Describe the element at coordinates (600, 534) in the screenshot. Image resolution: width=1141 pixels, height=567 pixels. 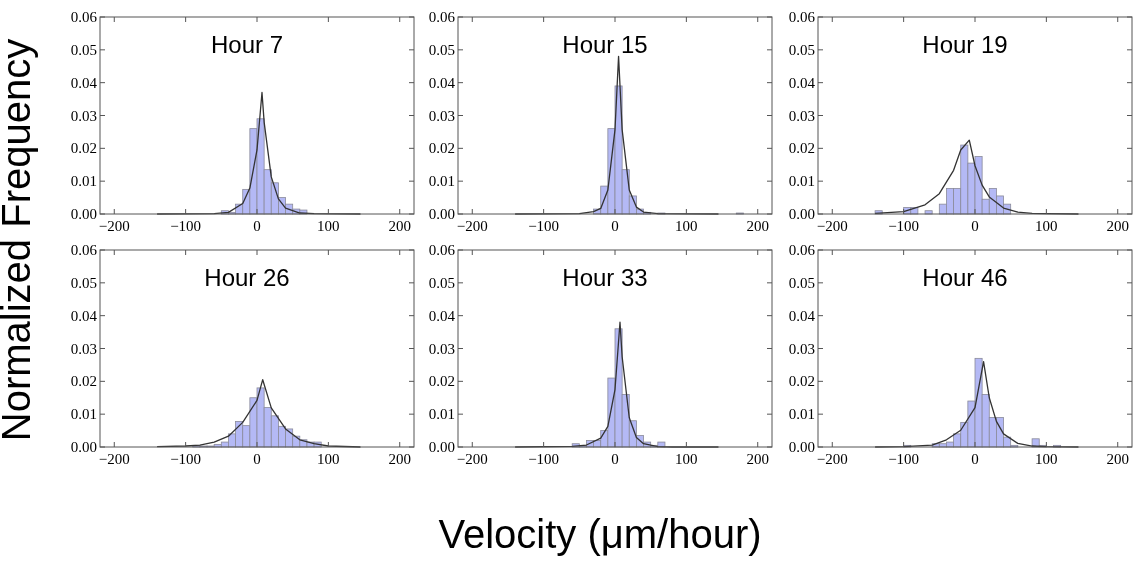
I see `x-axis-title: Velocity (μm/hour)` at that location.